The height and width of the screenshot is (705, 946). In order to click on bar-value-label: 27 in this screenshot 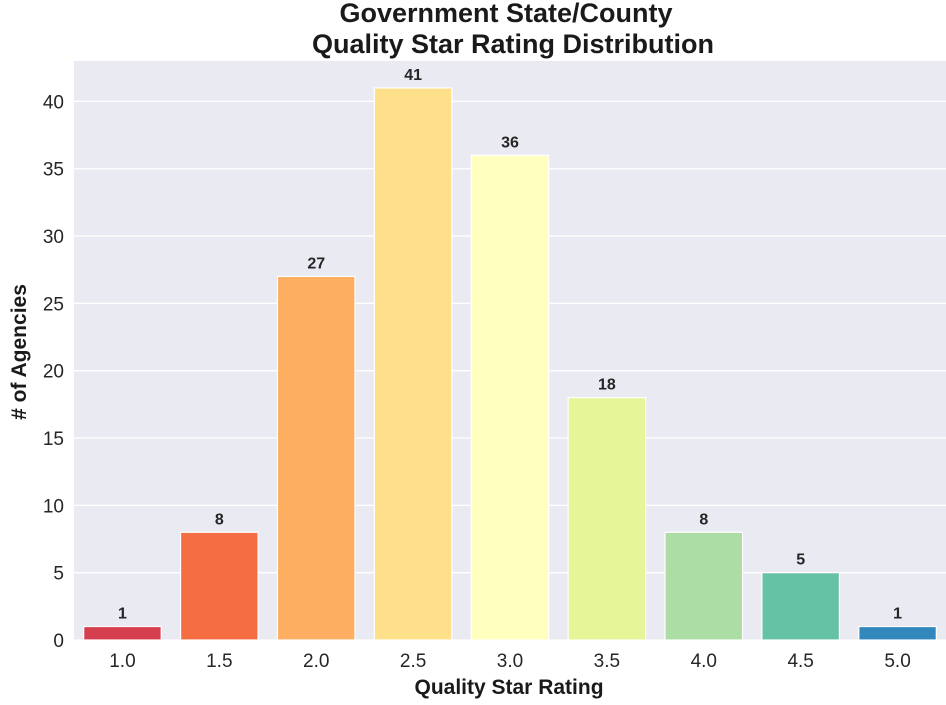, I will do `click(316, 263)`.